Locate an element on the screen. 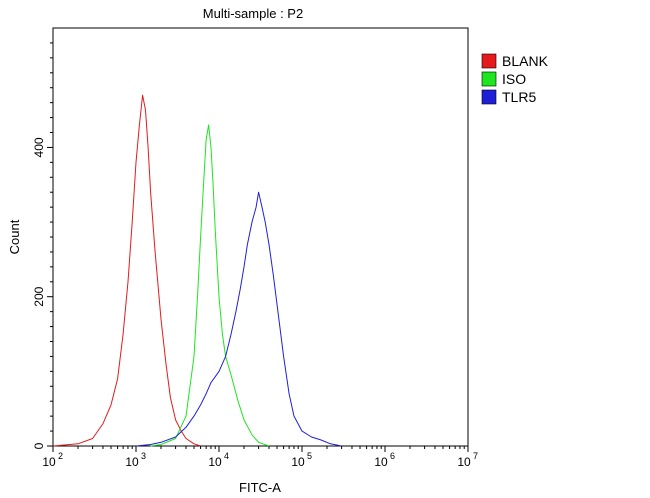 The width and height of the screenshot is (650, 498). x-tick-exponent: 4 is located at coordinates (226, 456).